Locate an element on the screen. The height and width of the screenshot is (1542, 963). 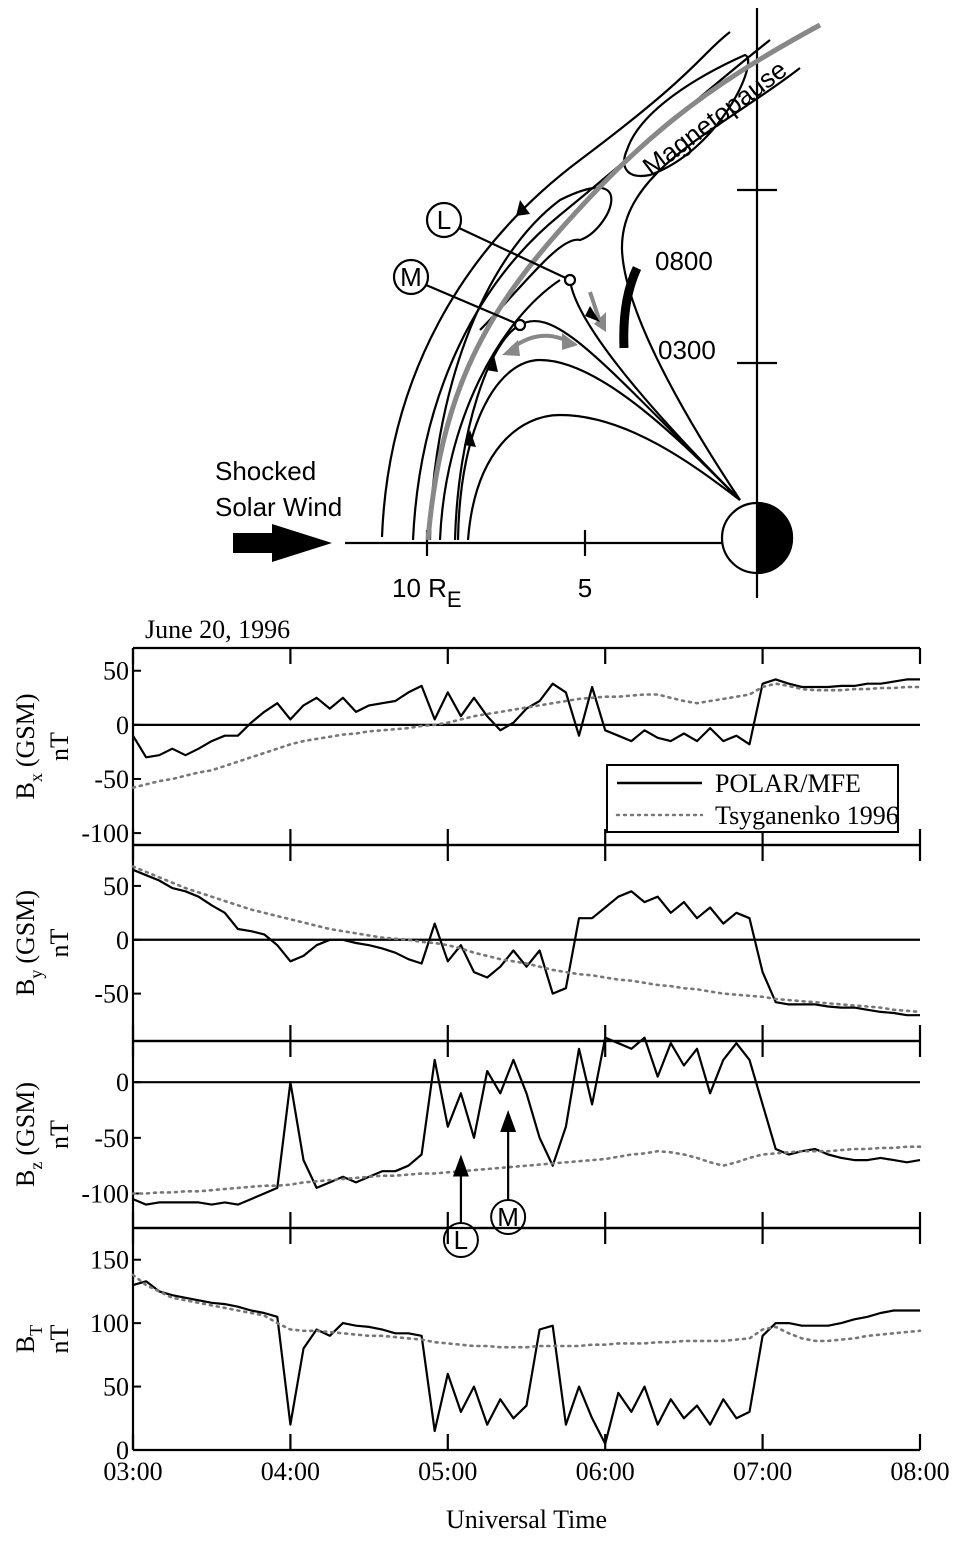
earth-night is located at coordinates (774, 538).